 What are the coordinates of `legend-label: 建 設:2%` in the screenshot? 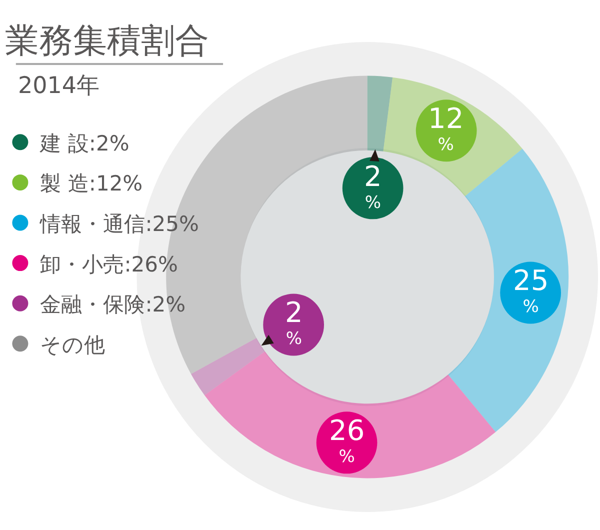 It's located at (84, 143).